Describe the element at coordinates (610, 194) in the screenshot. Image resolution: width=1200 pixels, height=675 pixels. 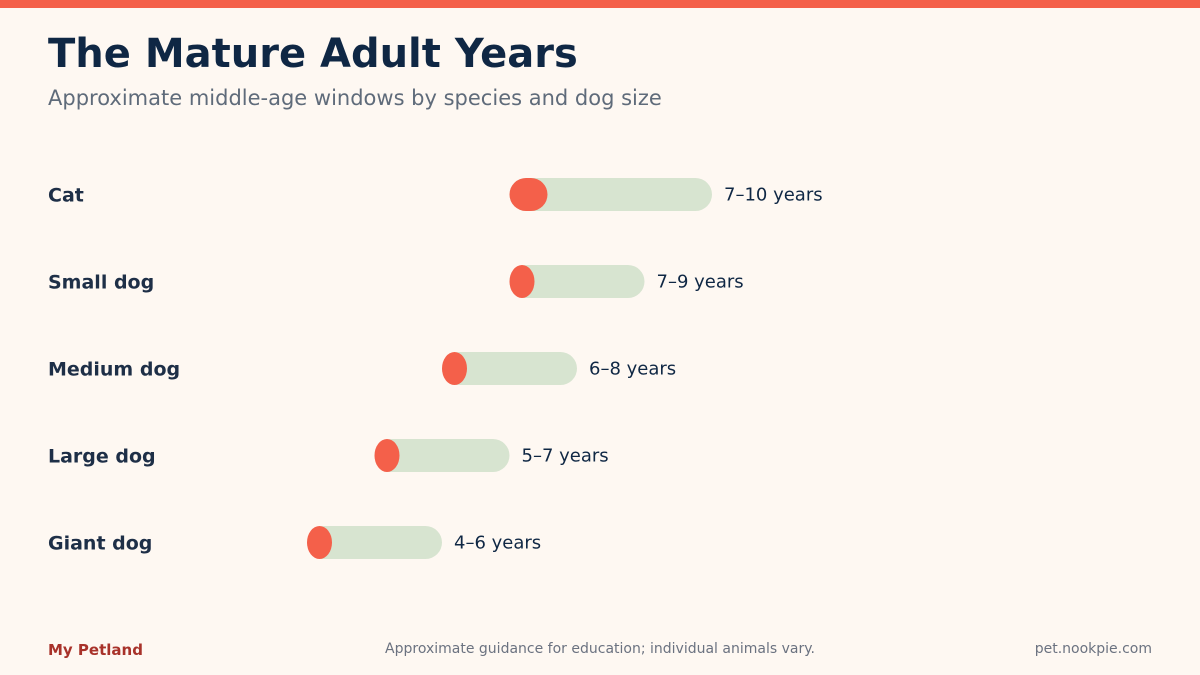
I see `range-bar-cat` at that location.